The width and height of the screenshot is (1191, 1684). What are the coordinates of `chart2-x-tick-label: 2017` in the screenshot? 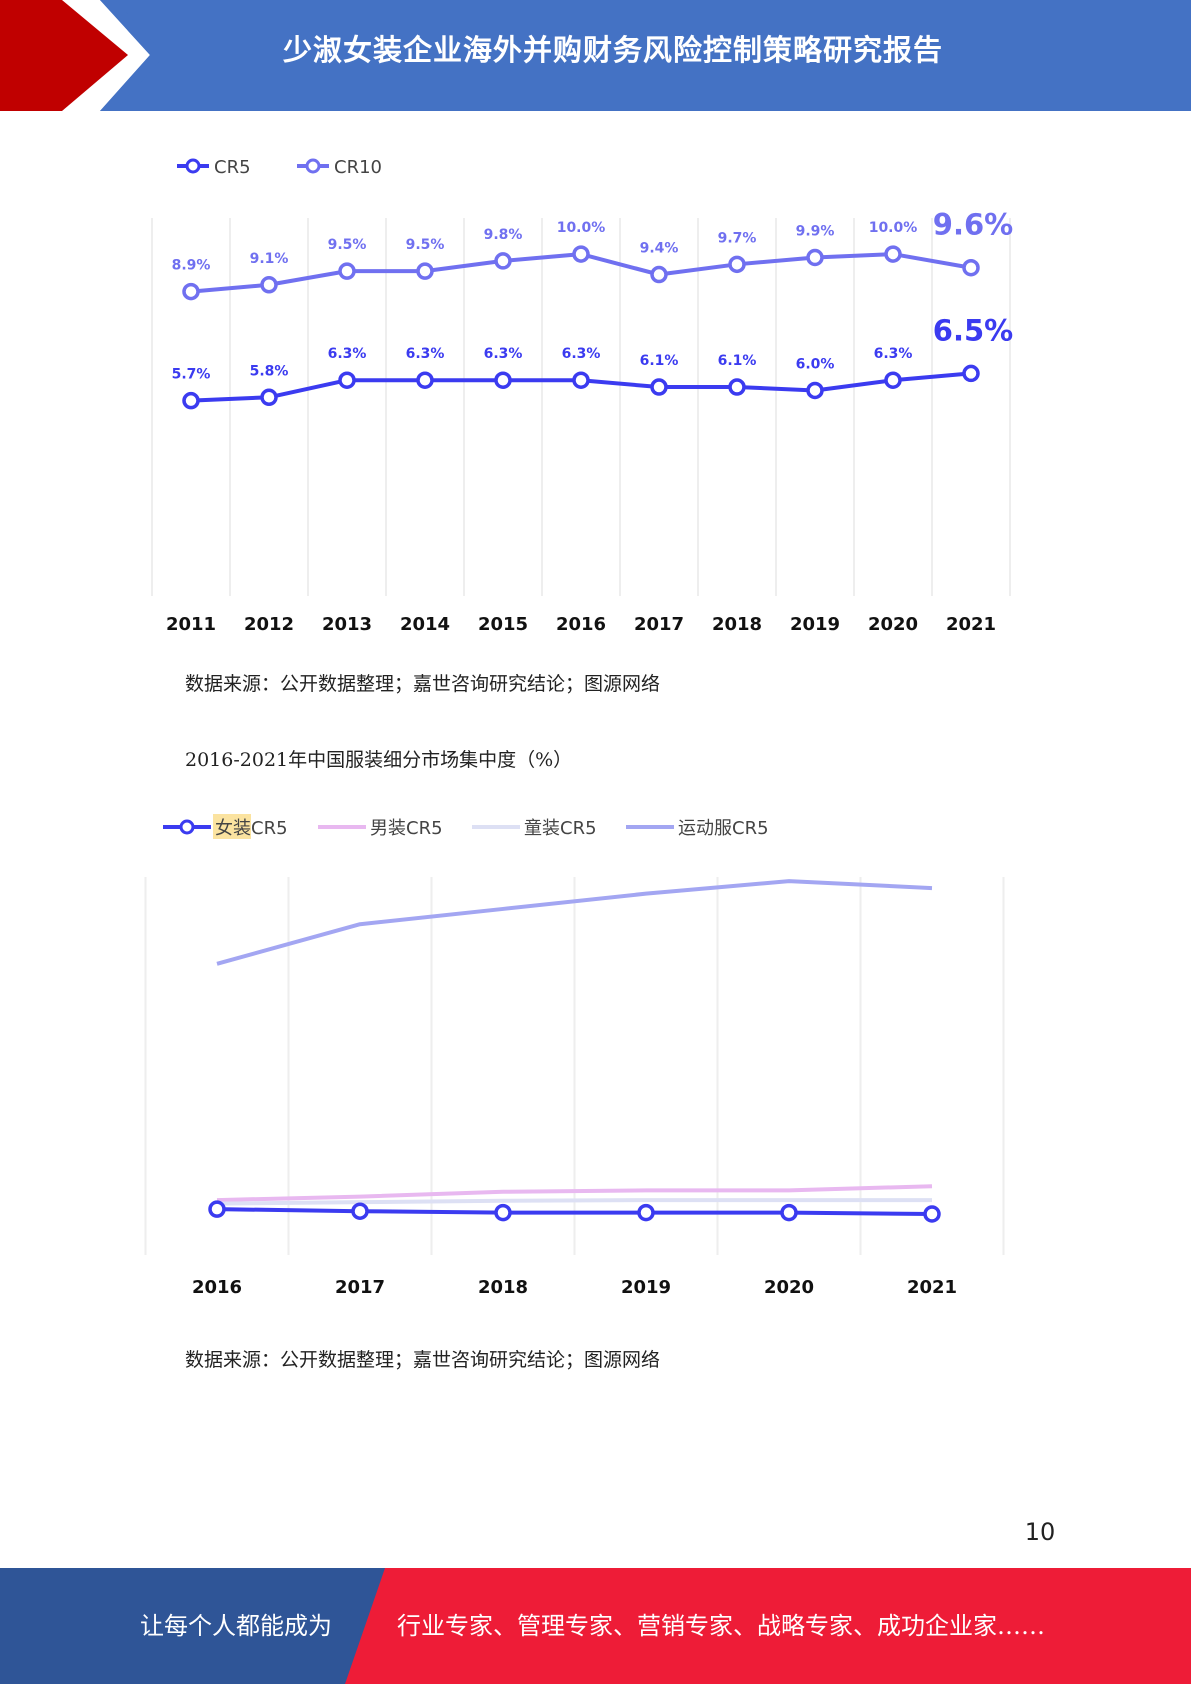 It's located at (360, 1287).